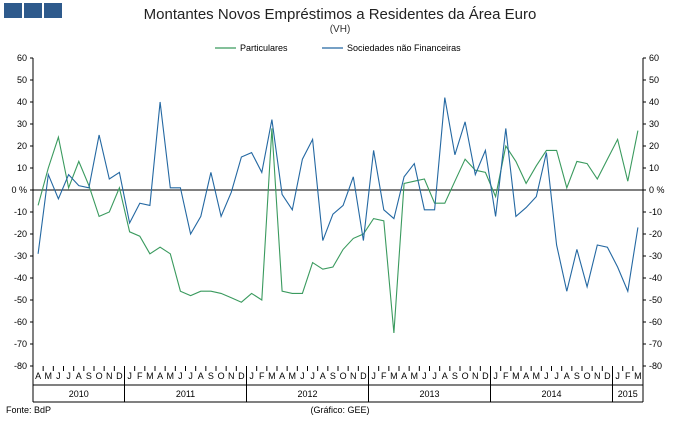  Describe the element at coordinates (185, 394) in the screenshot. I see `x-tick-label-year: 2011` at that location.